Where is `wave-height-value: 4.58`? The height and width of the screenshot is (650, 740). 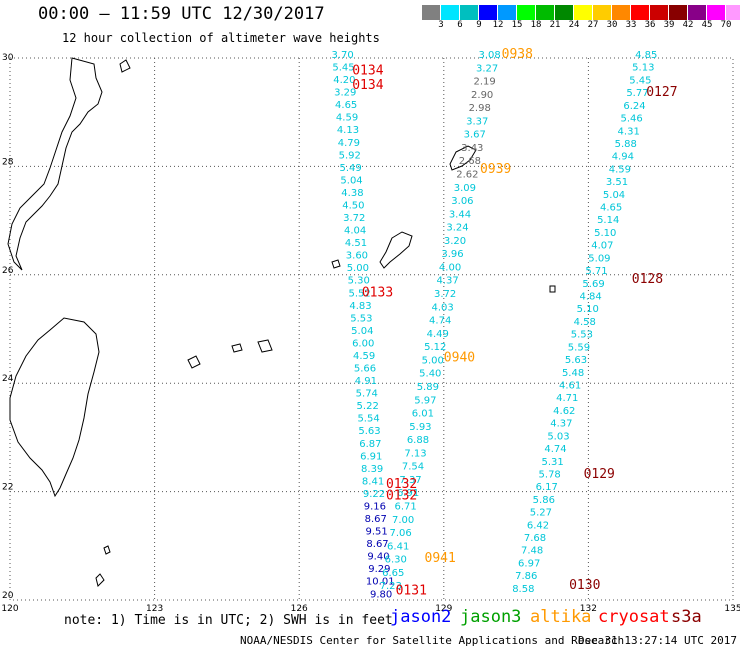
wave-height-value: 4.58 is located at coordinates (585, 322).